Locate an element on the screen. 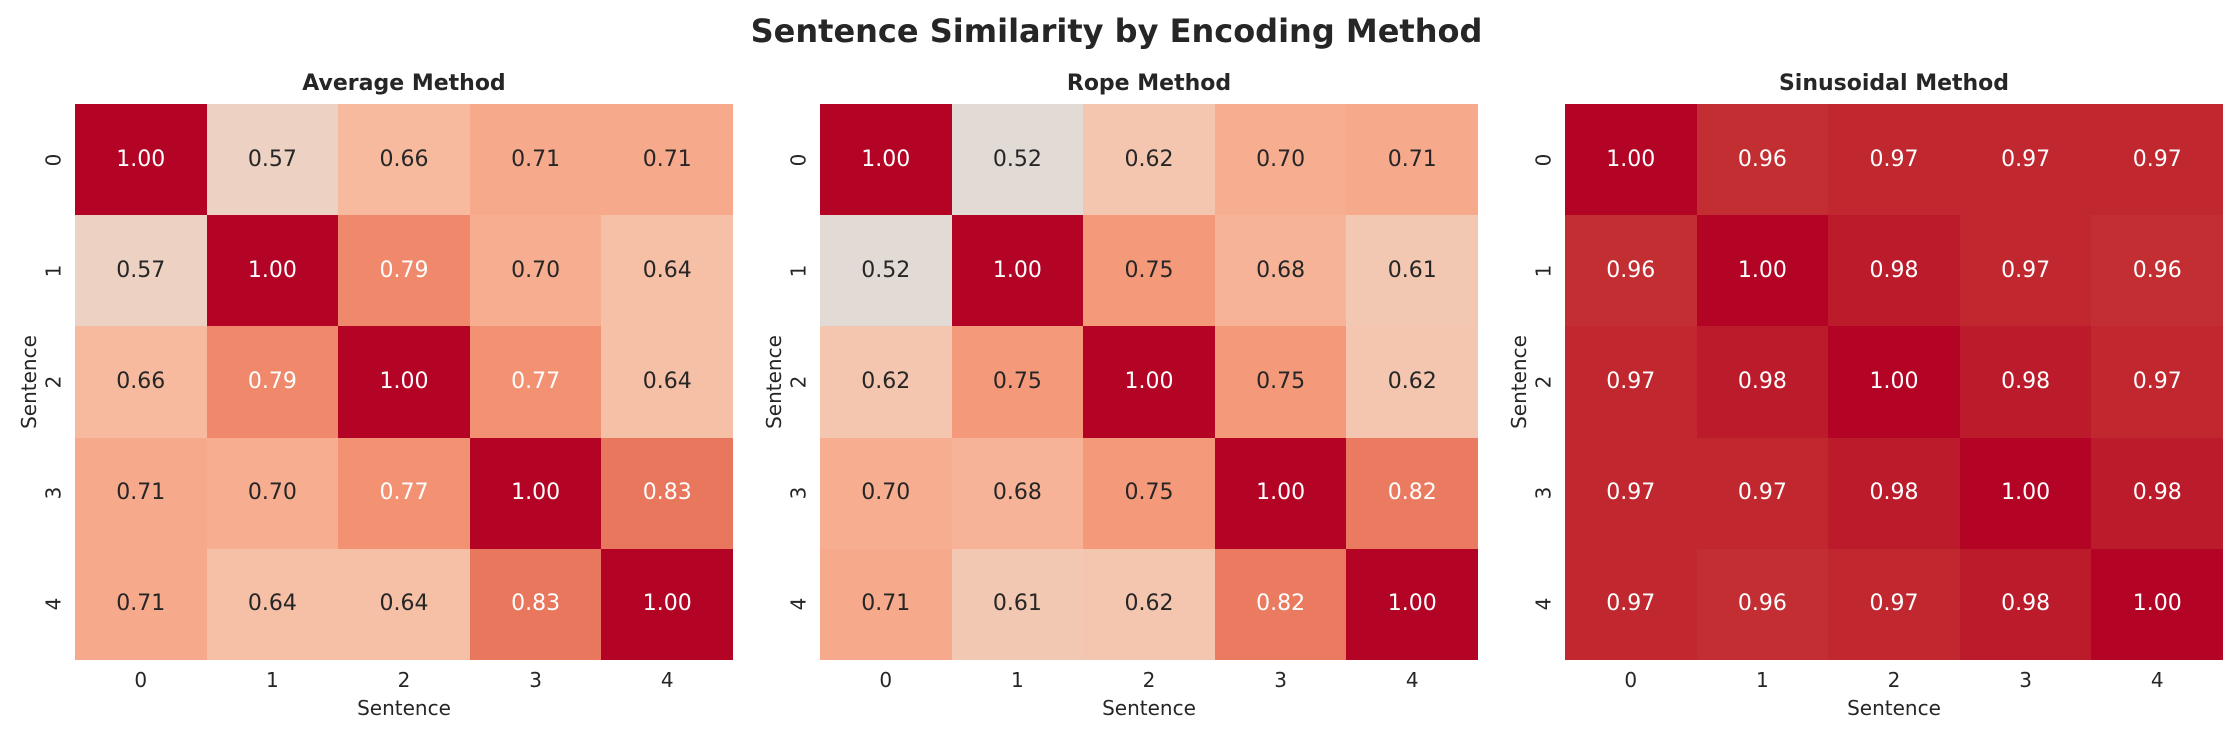 This screenshot has width=2233, height=740. subplot-title: Rope Method is located at coordinates (1149, 83).